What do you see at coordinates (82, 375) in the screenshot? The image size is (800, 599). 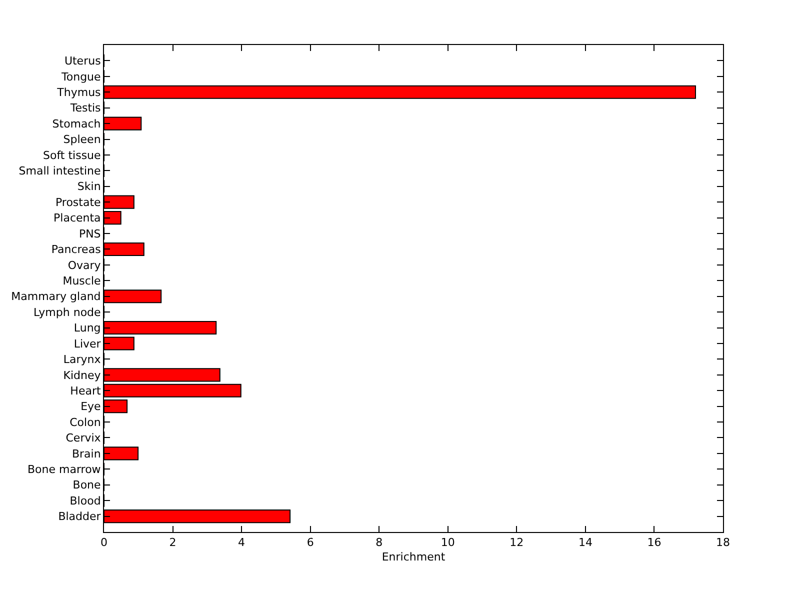 I see `y-tick-label: Kidney` at bounding box center [82, 375].